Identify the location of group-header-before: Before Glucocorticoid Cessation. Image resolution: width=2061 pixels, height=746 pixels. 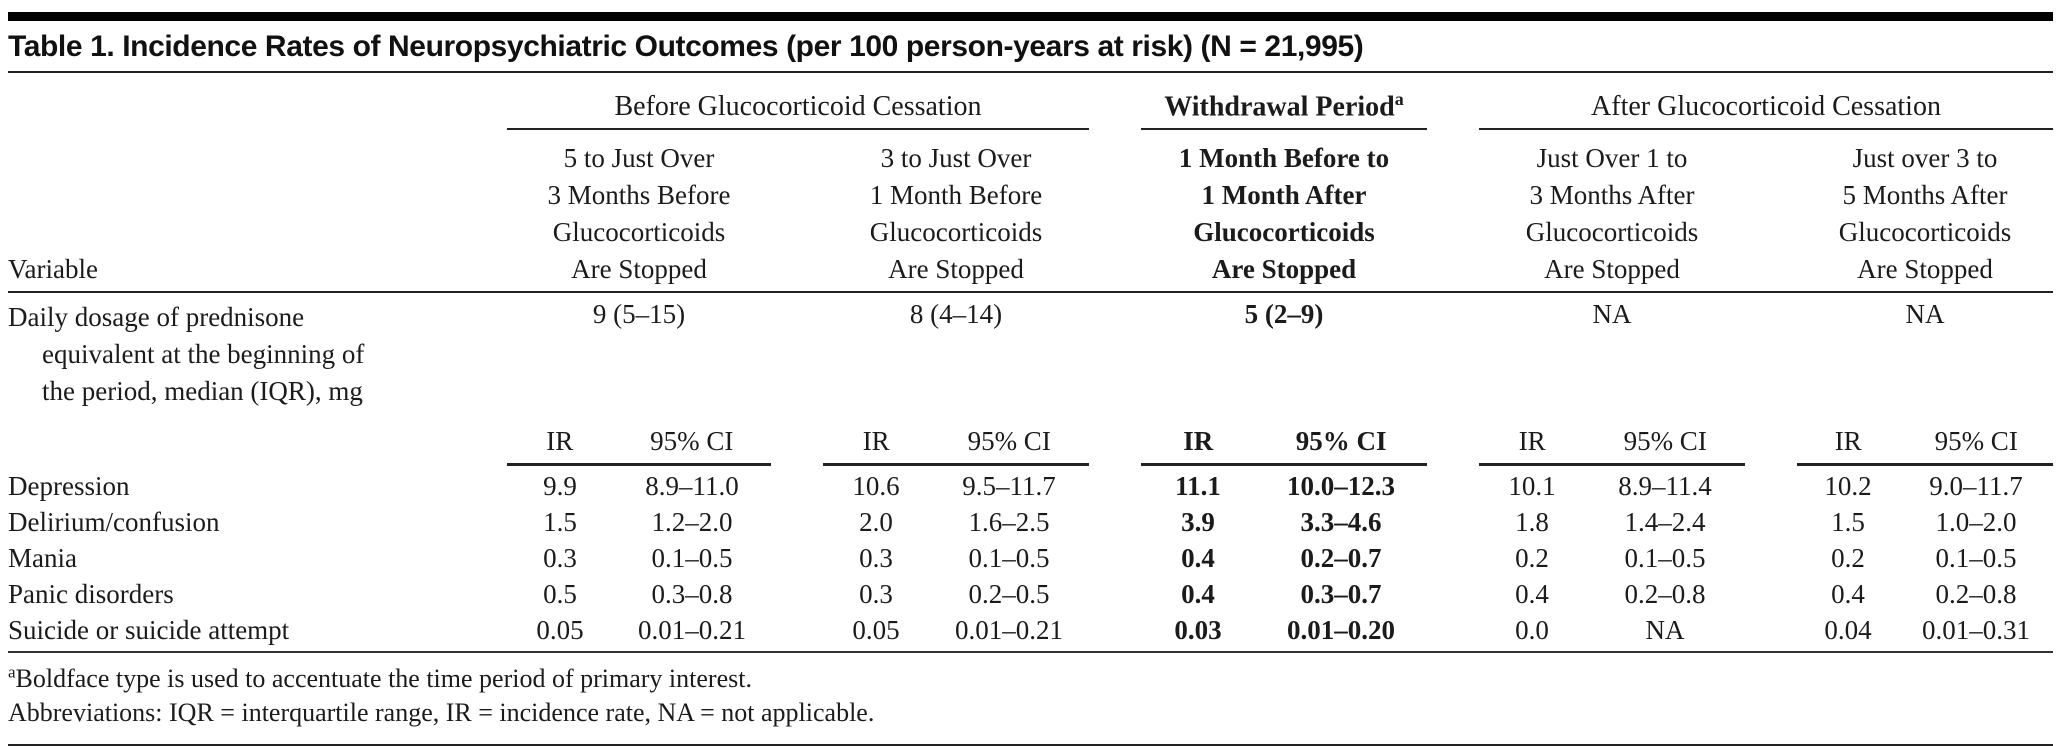
(798, 111).